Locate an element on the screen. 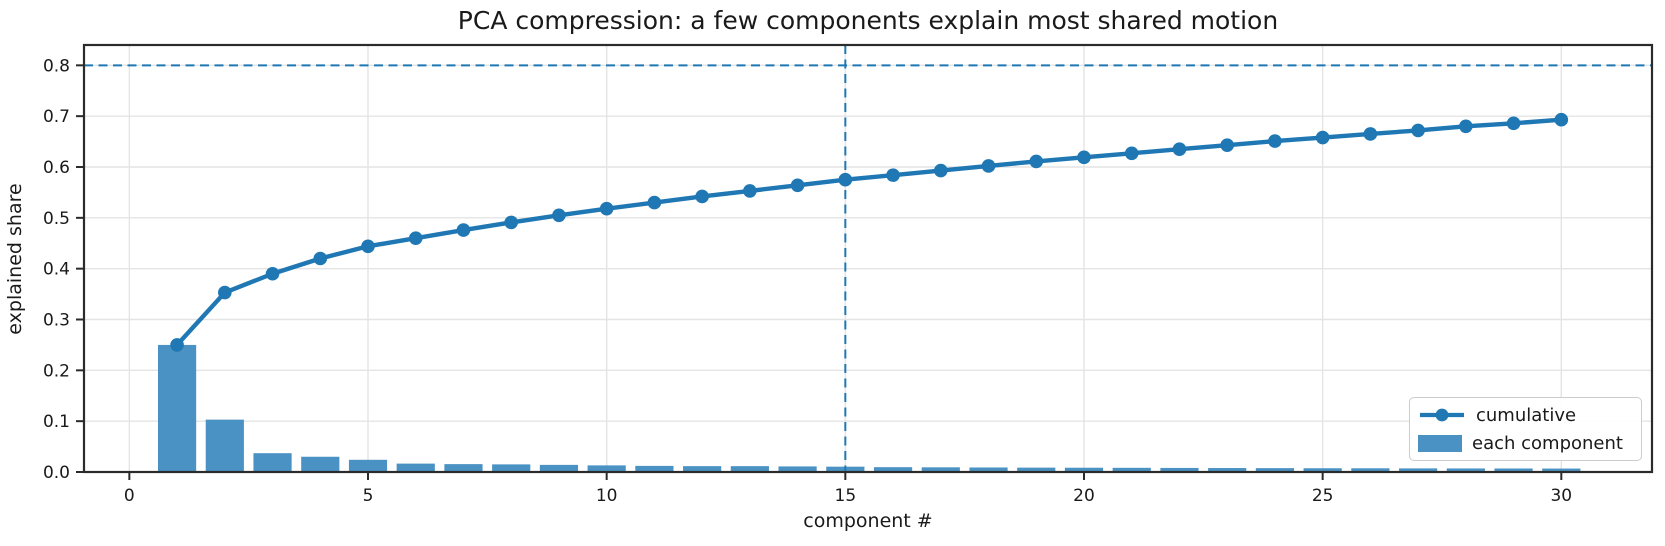 This screenshot has width=1665, height=546. svg-text: 0.0 is located at coordinates (56, 473).